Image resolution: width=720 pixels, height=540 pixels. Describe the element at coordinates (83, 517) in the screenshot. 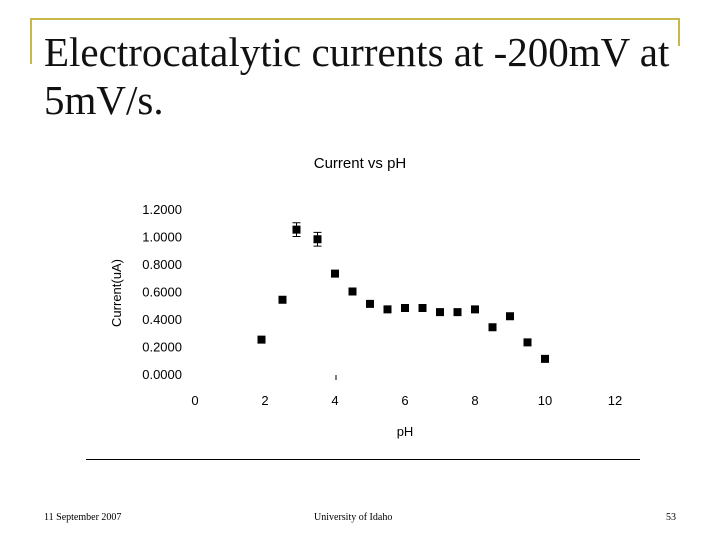

I see `footer-date: 11 September 2007` at that location.